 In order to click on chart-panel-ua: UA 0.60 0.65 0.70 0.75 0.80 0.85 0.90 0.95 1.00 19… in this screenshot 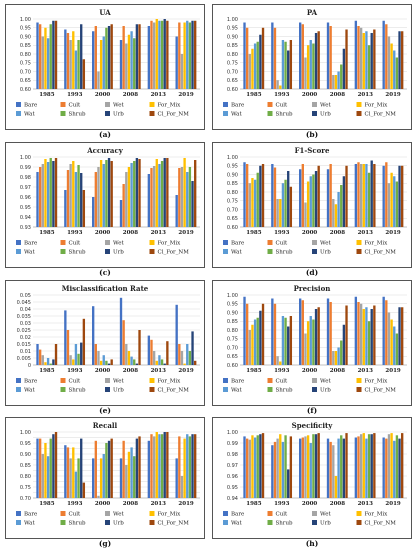, I will do `click(105, 67)`.